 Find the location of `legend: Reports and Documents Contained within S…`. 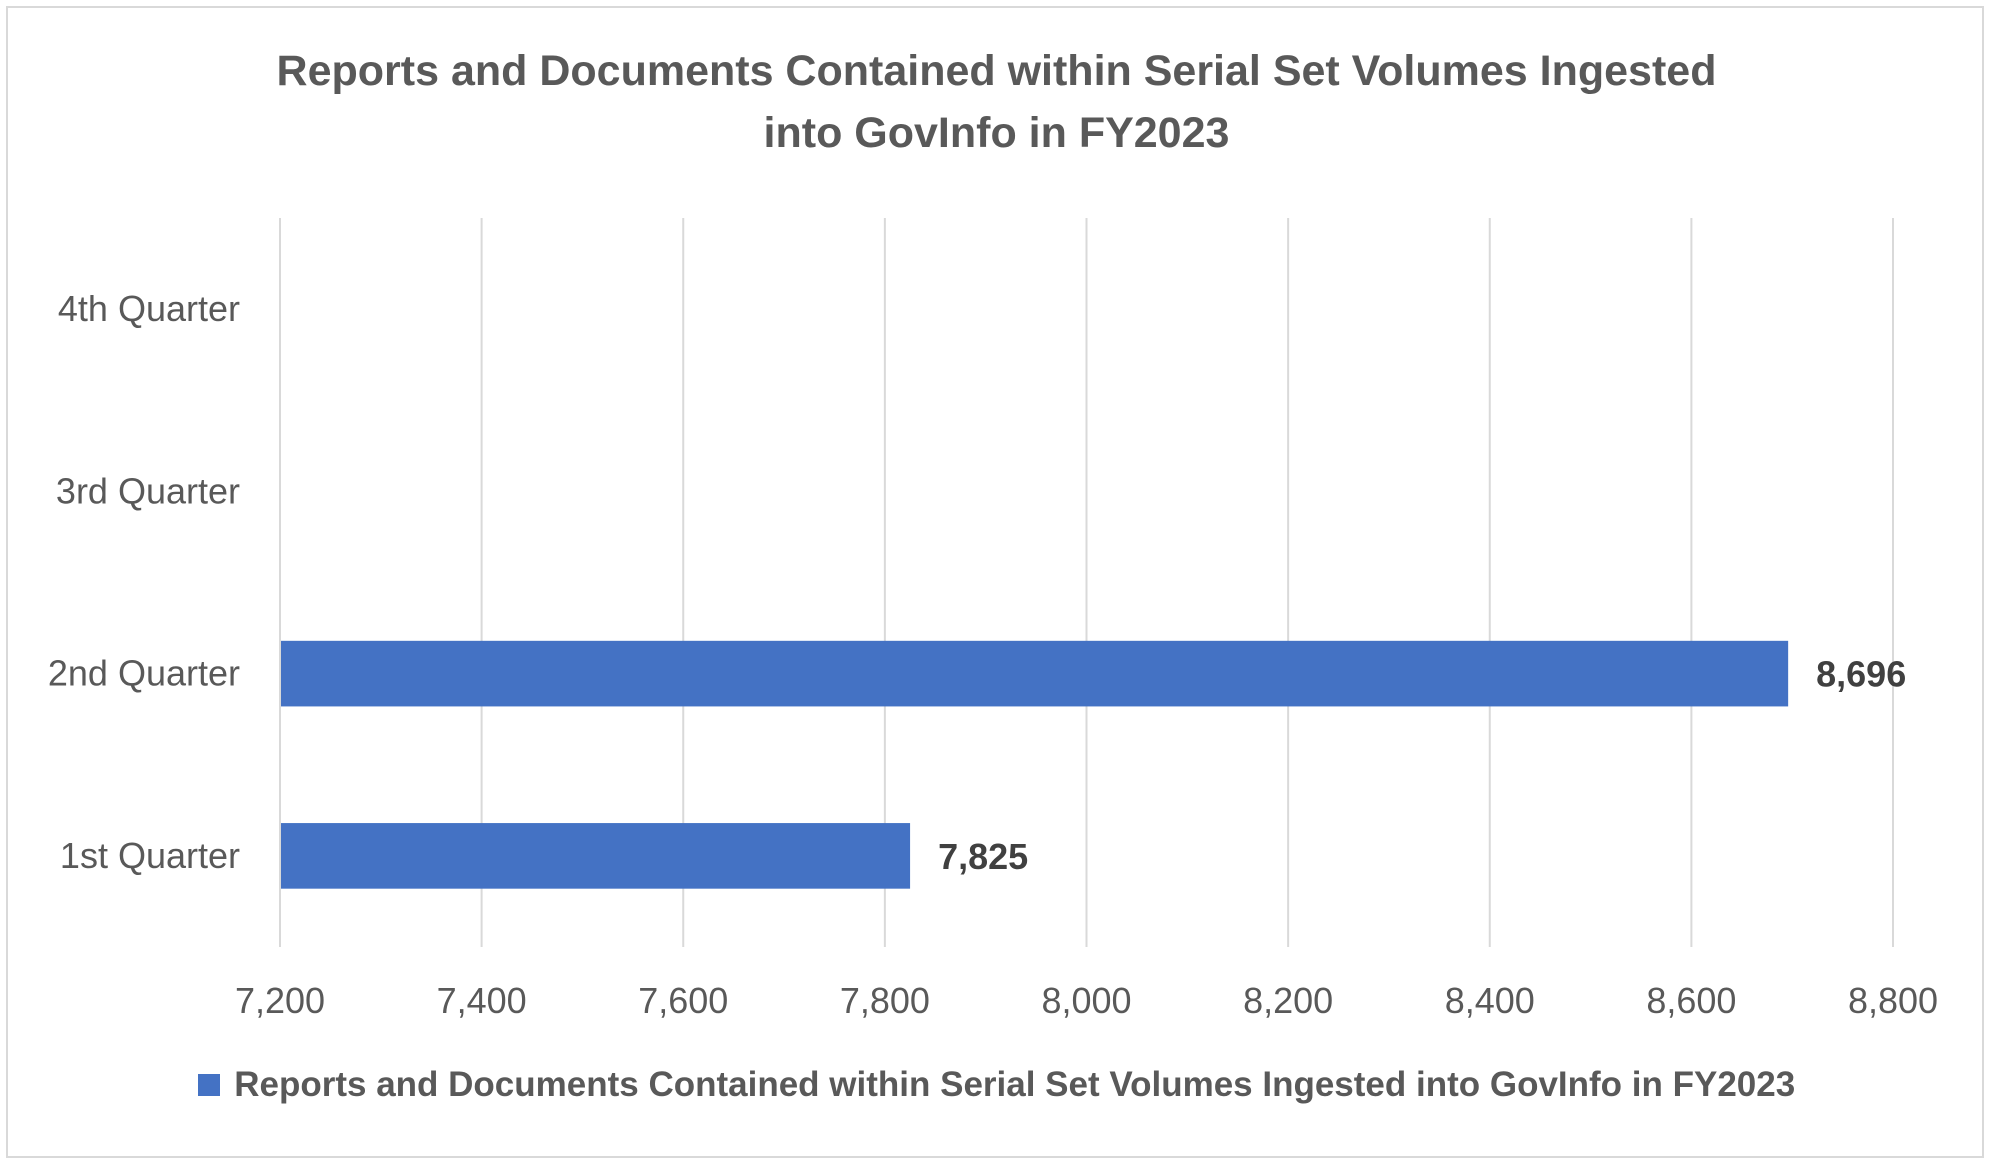

legend: Reports and Documents Contained within S… is located at coordinates (996, 1085).